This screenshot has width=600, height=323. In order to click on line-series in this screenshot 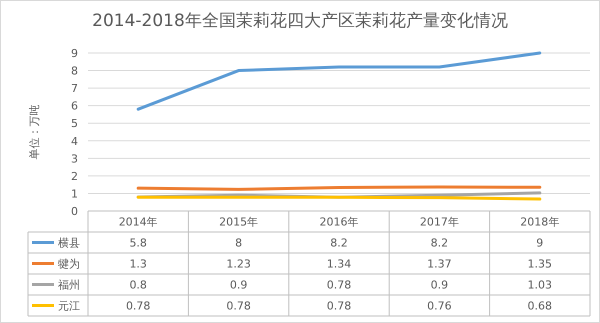, I will do `click(339, 81)`.